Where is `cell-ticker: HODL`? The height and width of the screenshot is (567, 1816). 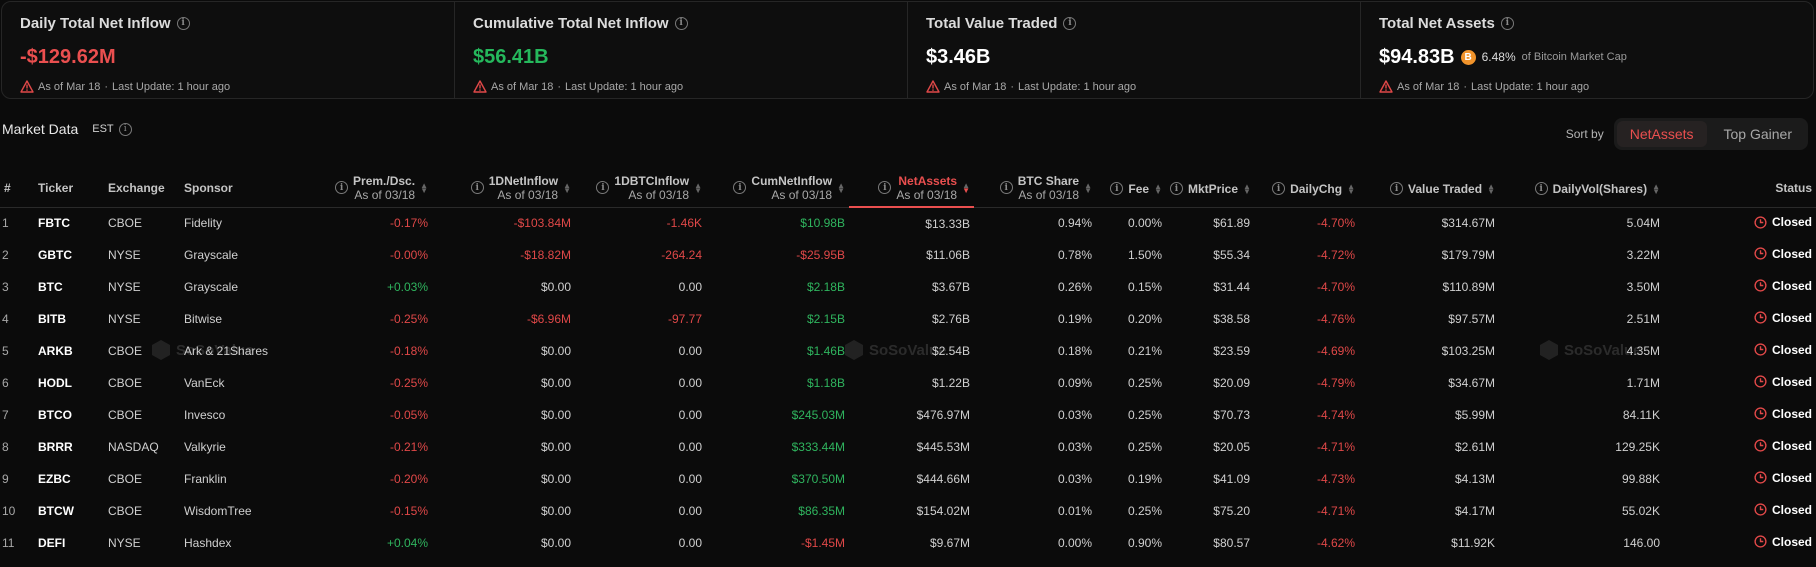
cell-ticker: HODL is located at coordinates (55, 383).